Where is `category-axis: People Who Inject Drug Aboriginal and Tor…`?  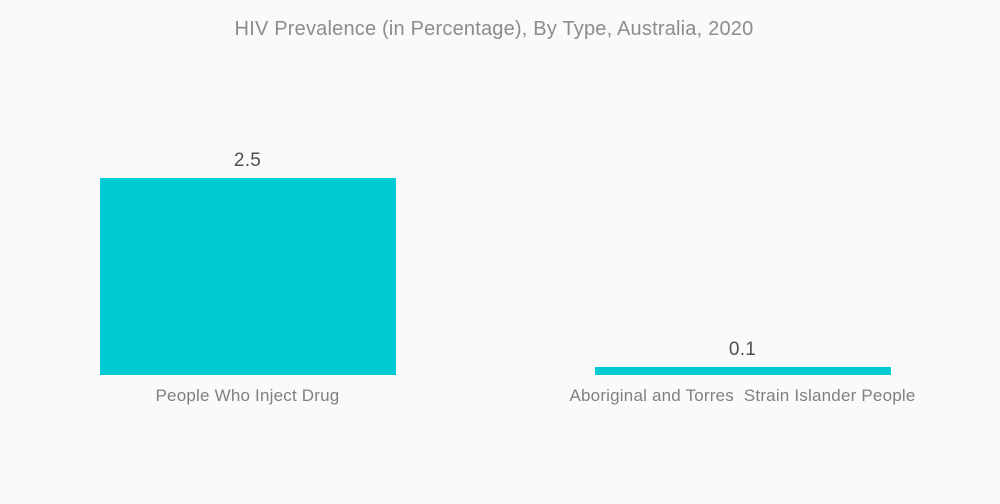
category-axis: People Who Inject Drug Aboriginal and Tor… is located at coordinates (495, 396).